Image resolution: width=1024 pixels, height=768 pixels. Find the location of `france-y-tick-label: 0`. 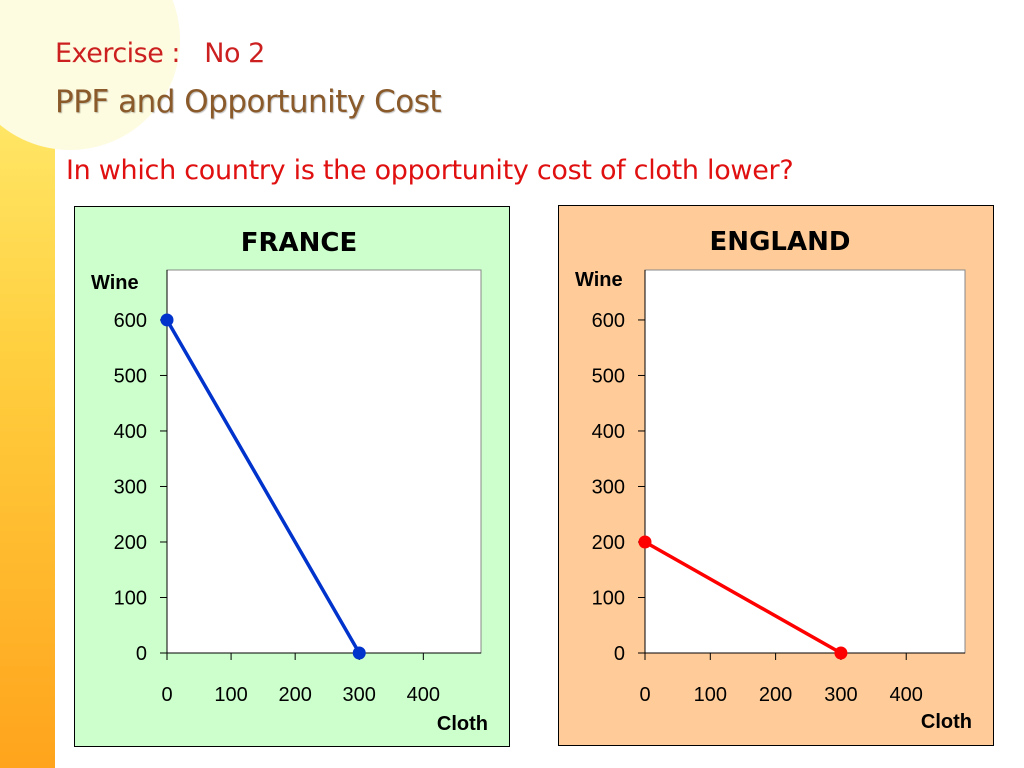

france-y-tick-label: 0 is located at coordinates (141, 654).